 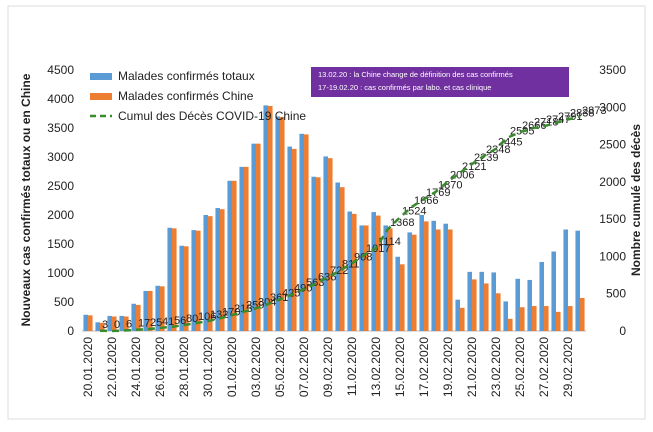 What do you see at coordinates (60, 273) in the screenshot?
I see `y-tick-label: 1000` at bounding box center [60, 273].